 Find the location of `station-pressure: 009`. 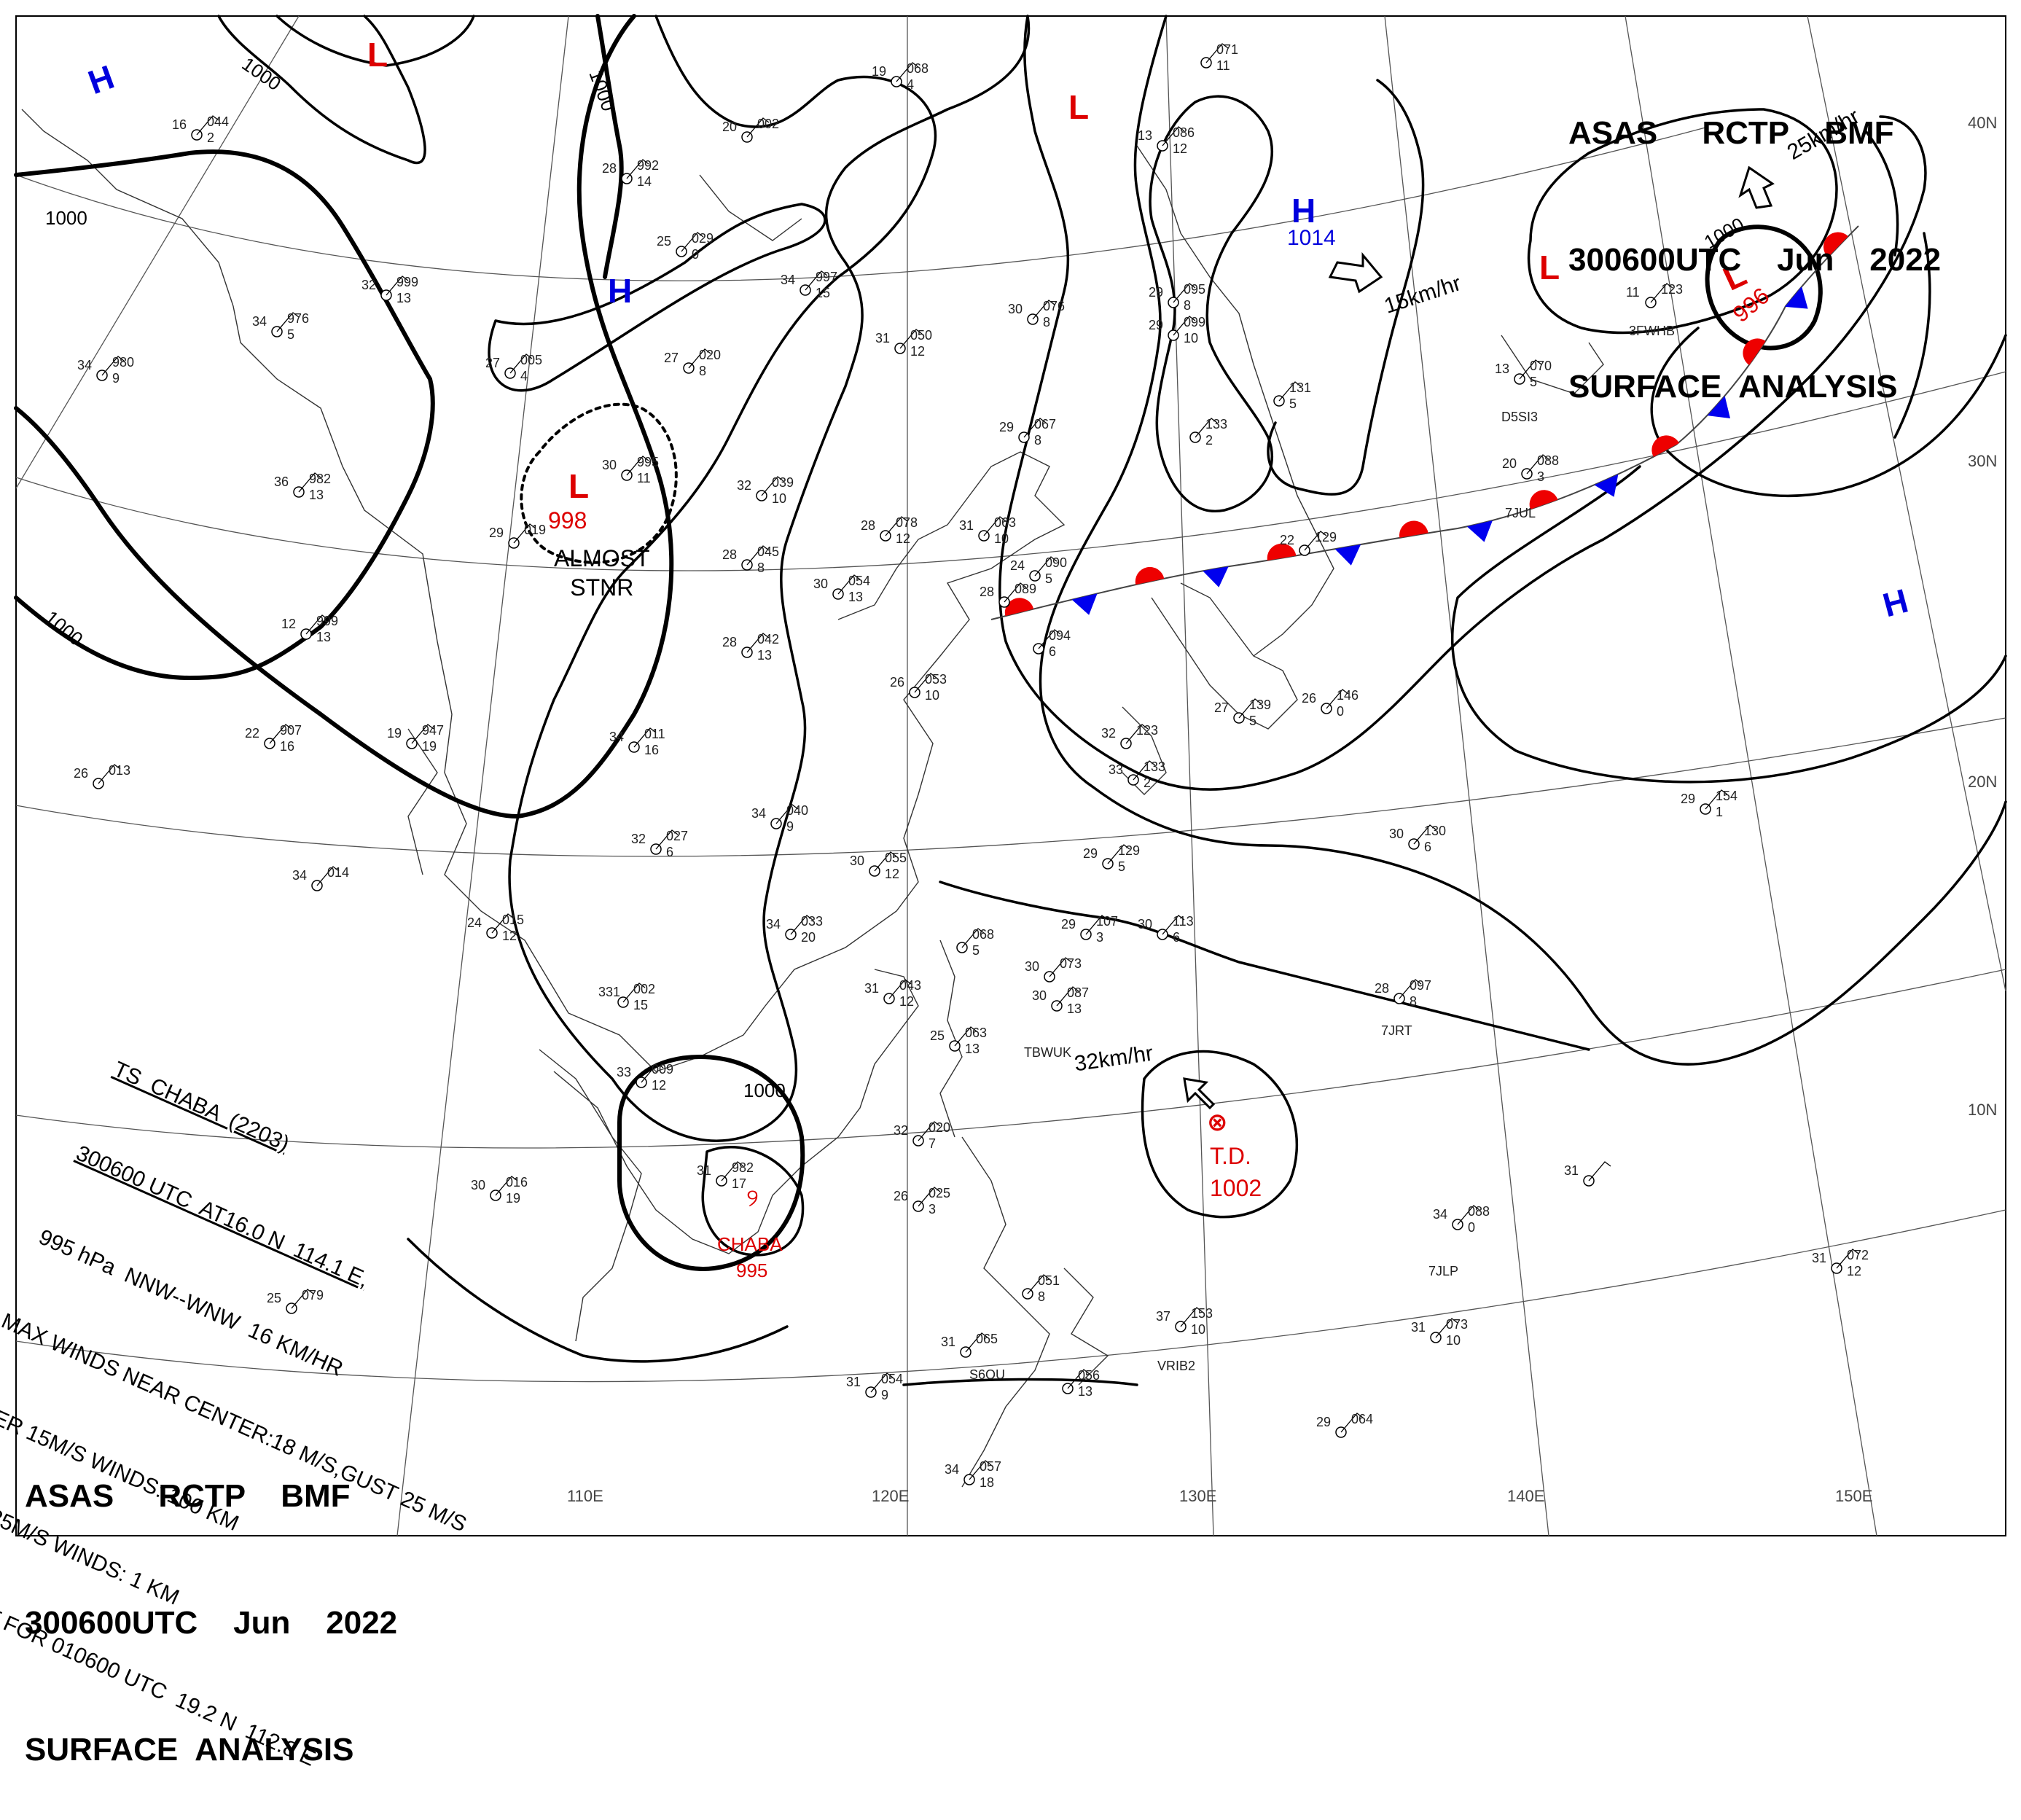

station-pressure: 009 is located at coordinates (662, 1069).